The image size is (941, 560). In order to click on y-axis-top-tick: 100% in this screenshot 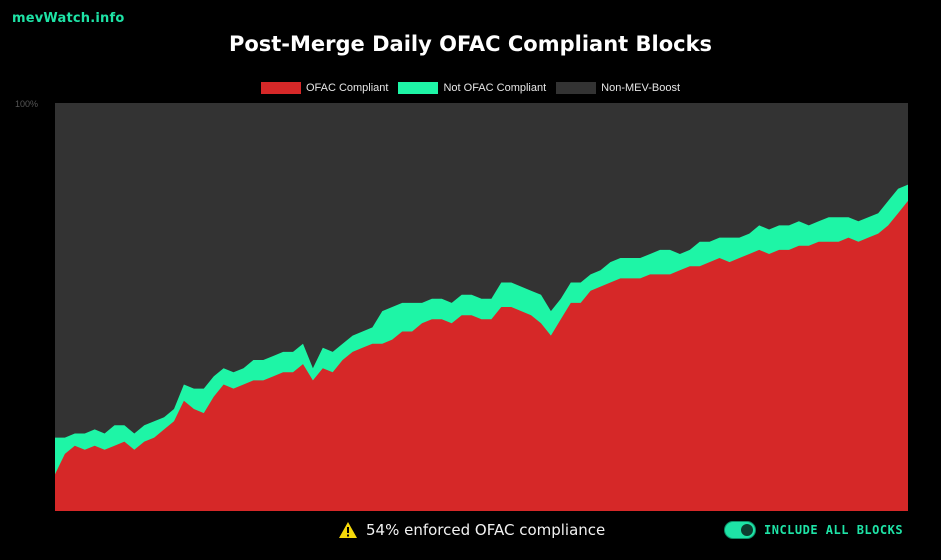, I will do `click(27, 104)`.